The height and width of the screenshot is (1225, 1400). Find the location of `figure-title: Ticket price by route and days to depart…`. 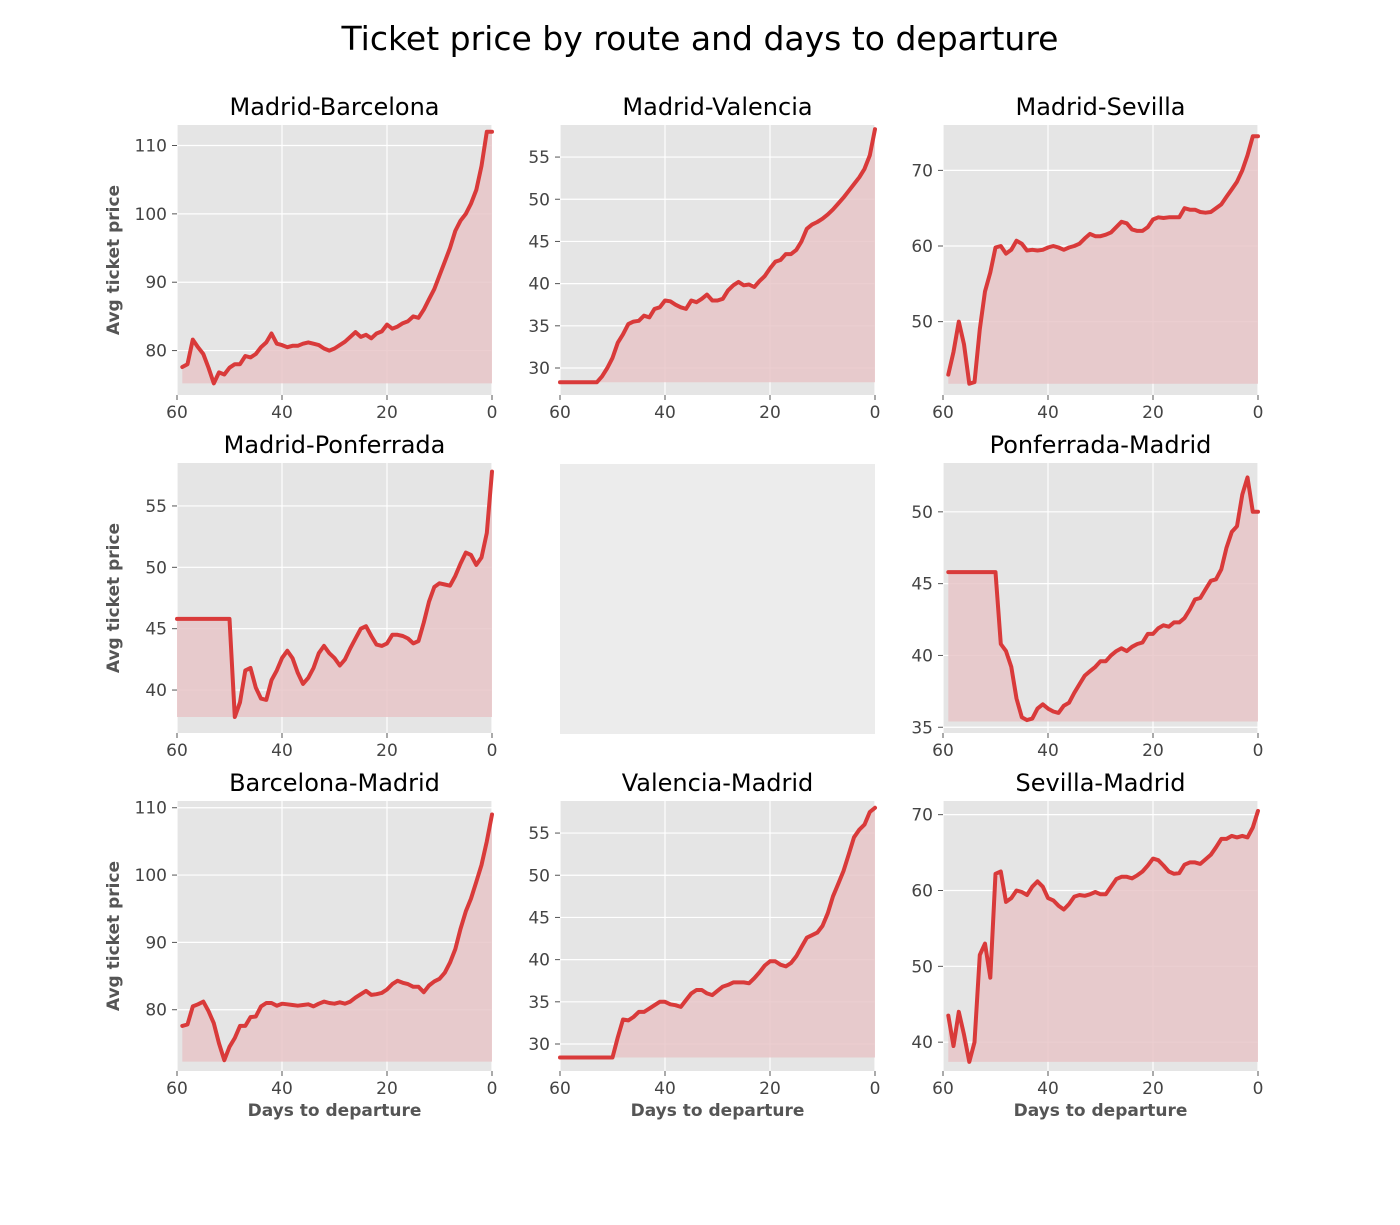

figure-title: Ticket price by route and days to depart… is located at coordinates (700, 38).